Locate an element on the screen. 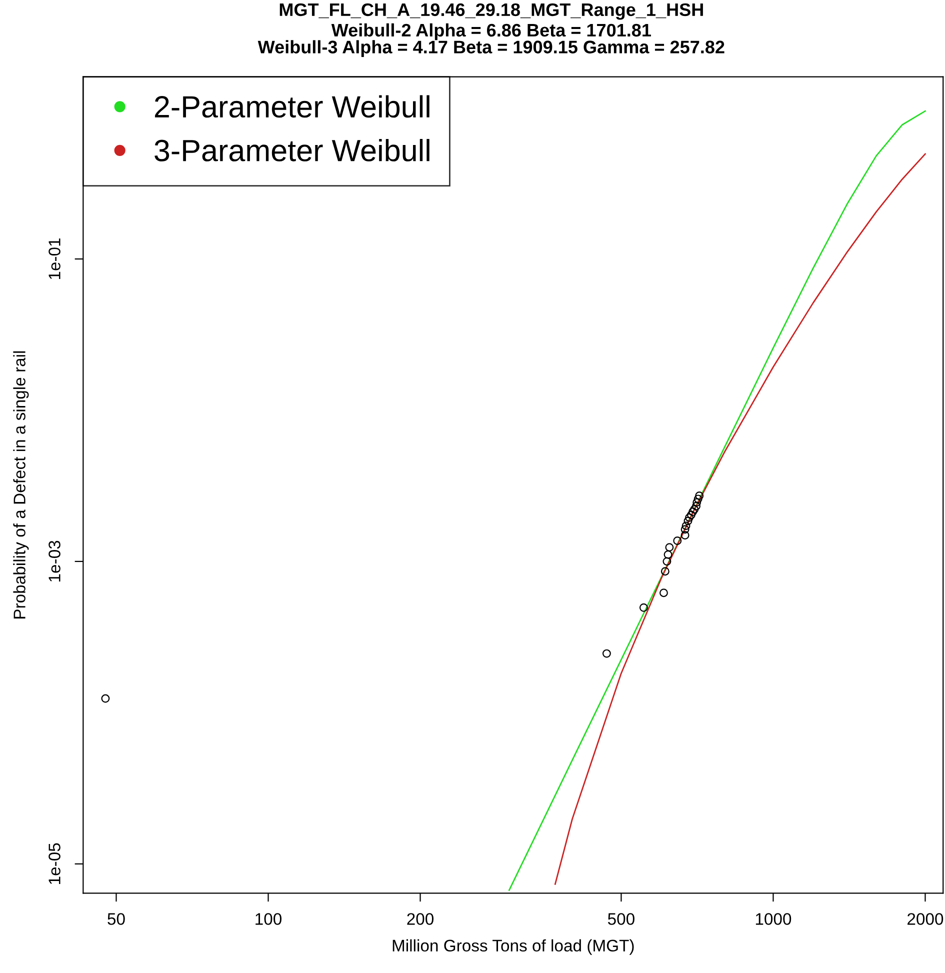 The height and width of the screenshot is (973, 945). y-tick-label: 1e-05 is located at coordinates (54, 863).